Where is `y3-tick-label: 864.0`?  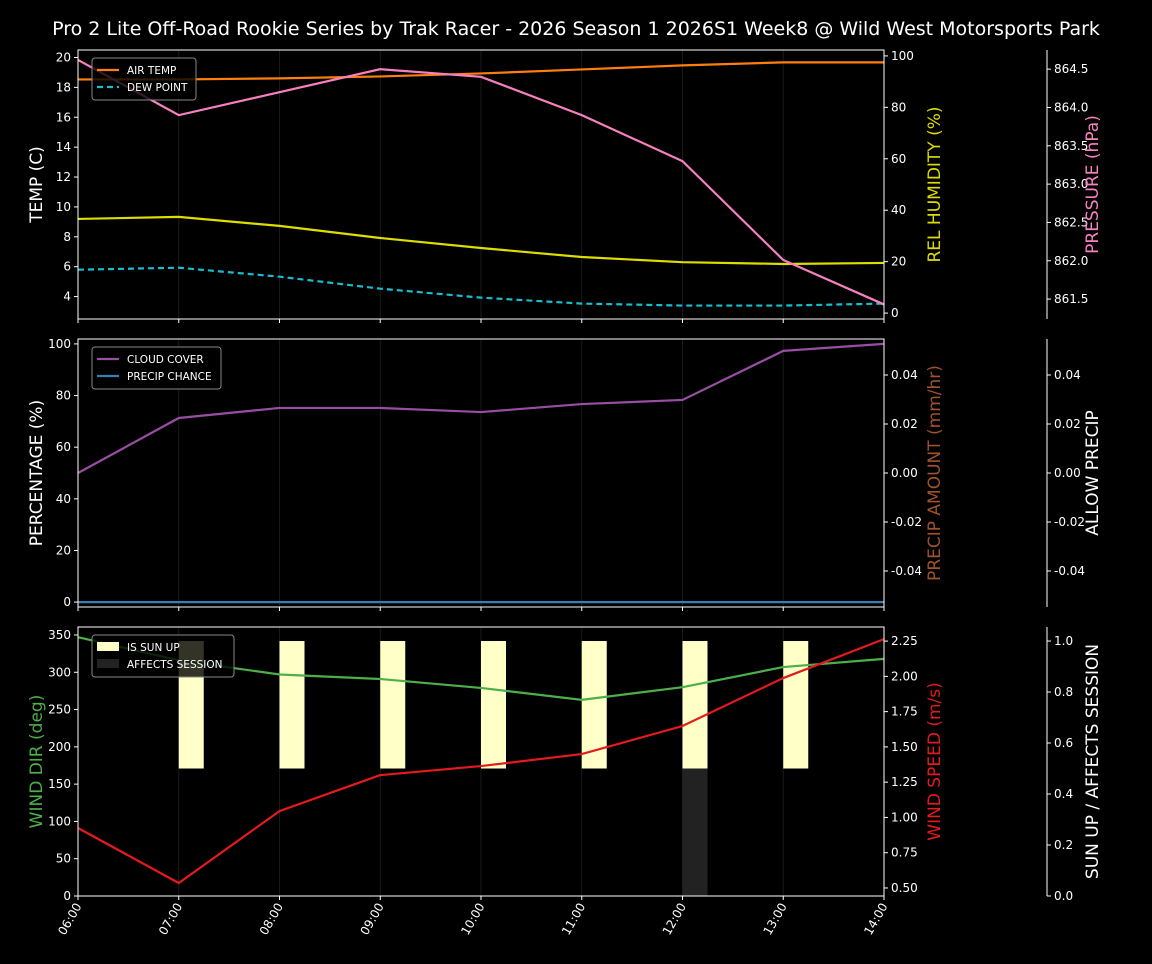 y3-tick-label: 864.0 is located at coordinates (1071, 107).